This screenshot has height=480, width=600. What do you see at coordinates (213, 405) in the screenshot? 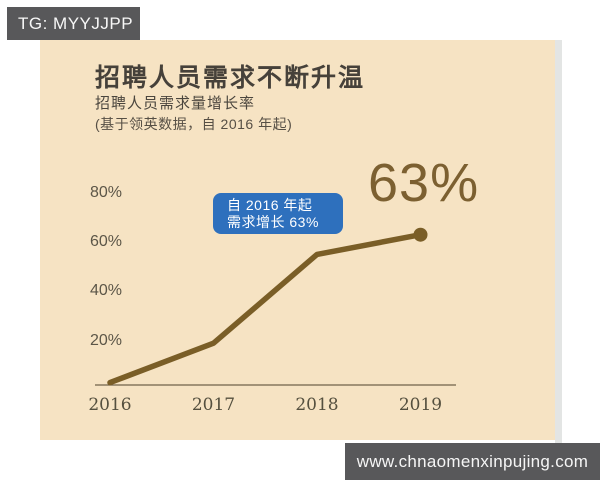
I see `x-axis-label: 2017` at bounding box center [213, 405].